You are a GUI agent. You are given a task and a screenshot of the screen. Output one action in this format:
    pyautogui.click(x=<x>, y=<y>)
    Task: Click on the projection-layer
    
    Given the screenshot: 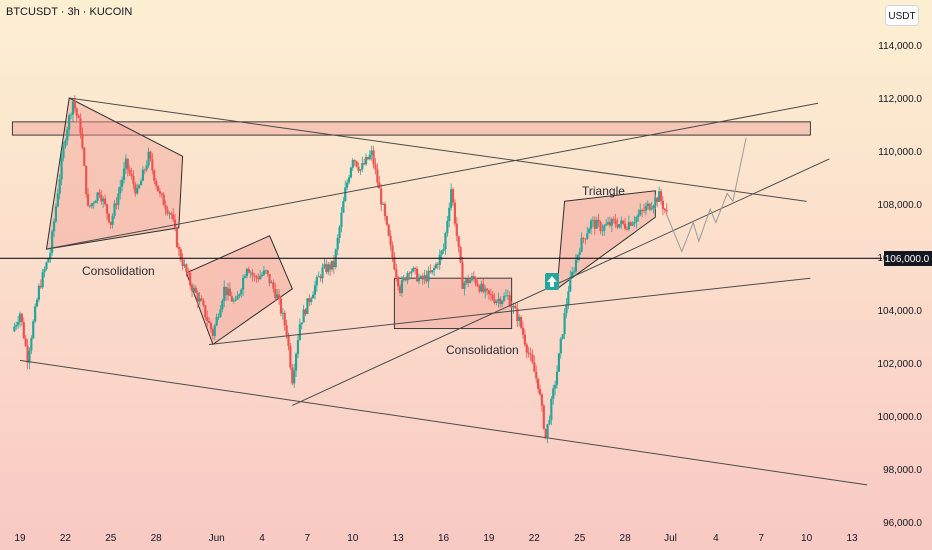 What is the action you would take?
    pyautogui.click(x=706, y=195)
    